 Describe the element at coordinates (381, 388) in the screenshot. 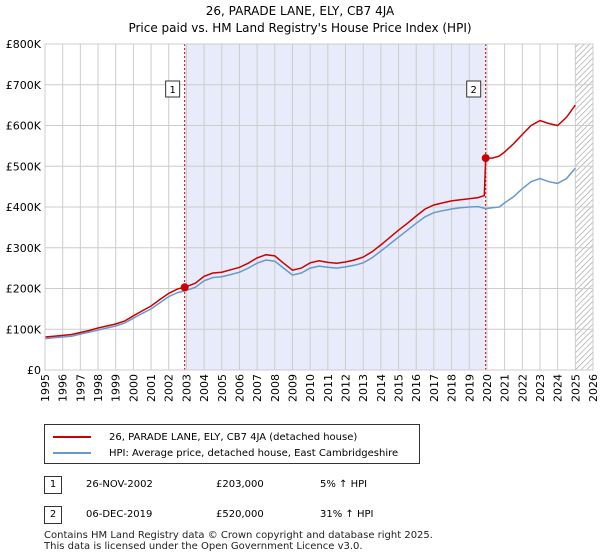

I see `x-tick-label: 2014` at that location.